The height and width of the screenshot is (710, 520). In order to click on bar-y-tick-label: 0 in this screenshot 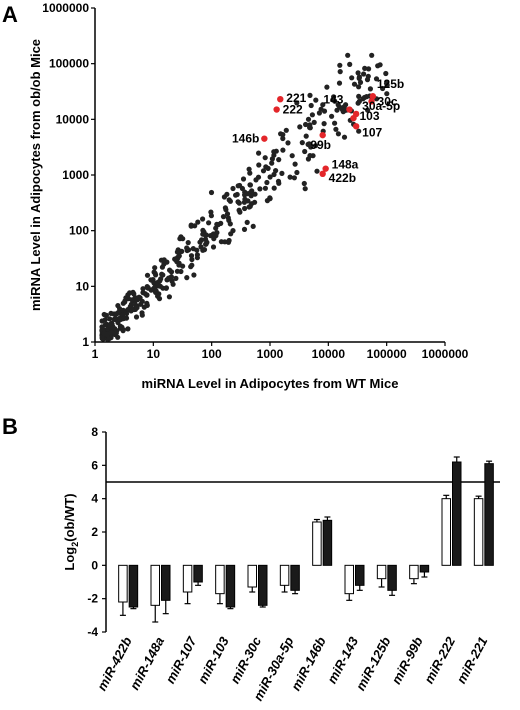, I will do `click(94, 565)`.